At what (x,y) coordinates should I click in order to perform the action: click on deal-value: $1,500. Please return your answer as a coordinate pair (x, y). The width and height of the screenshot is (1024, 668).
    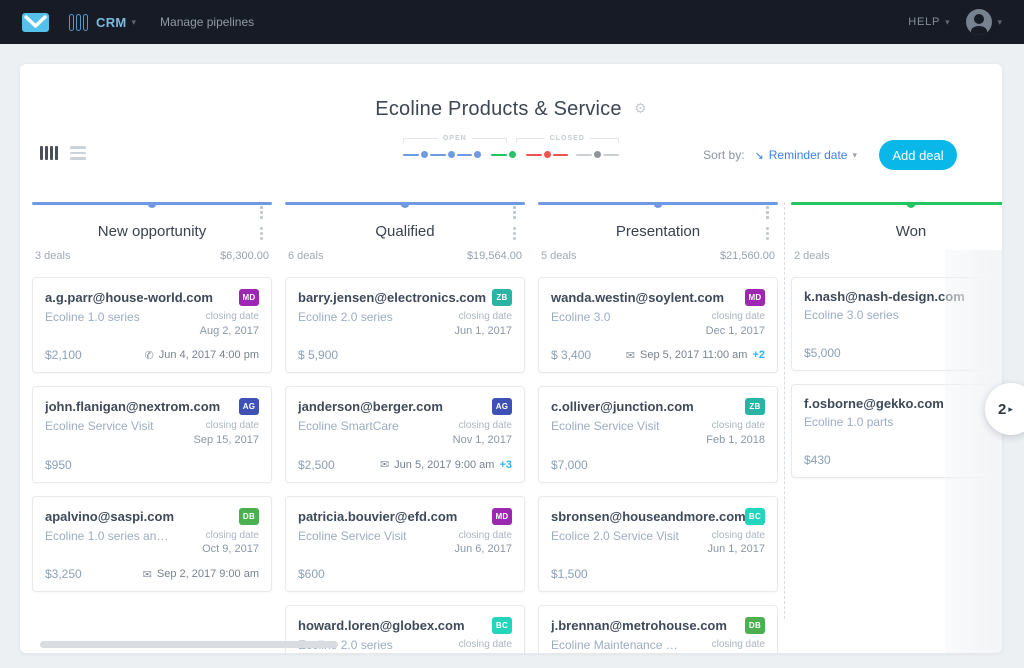
    Looking at the image, I should click on (569, 574).